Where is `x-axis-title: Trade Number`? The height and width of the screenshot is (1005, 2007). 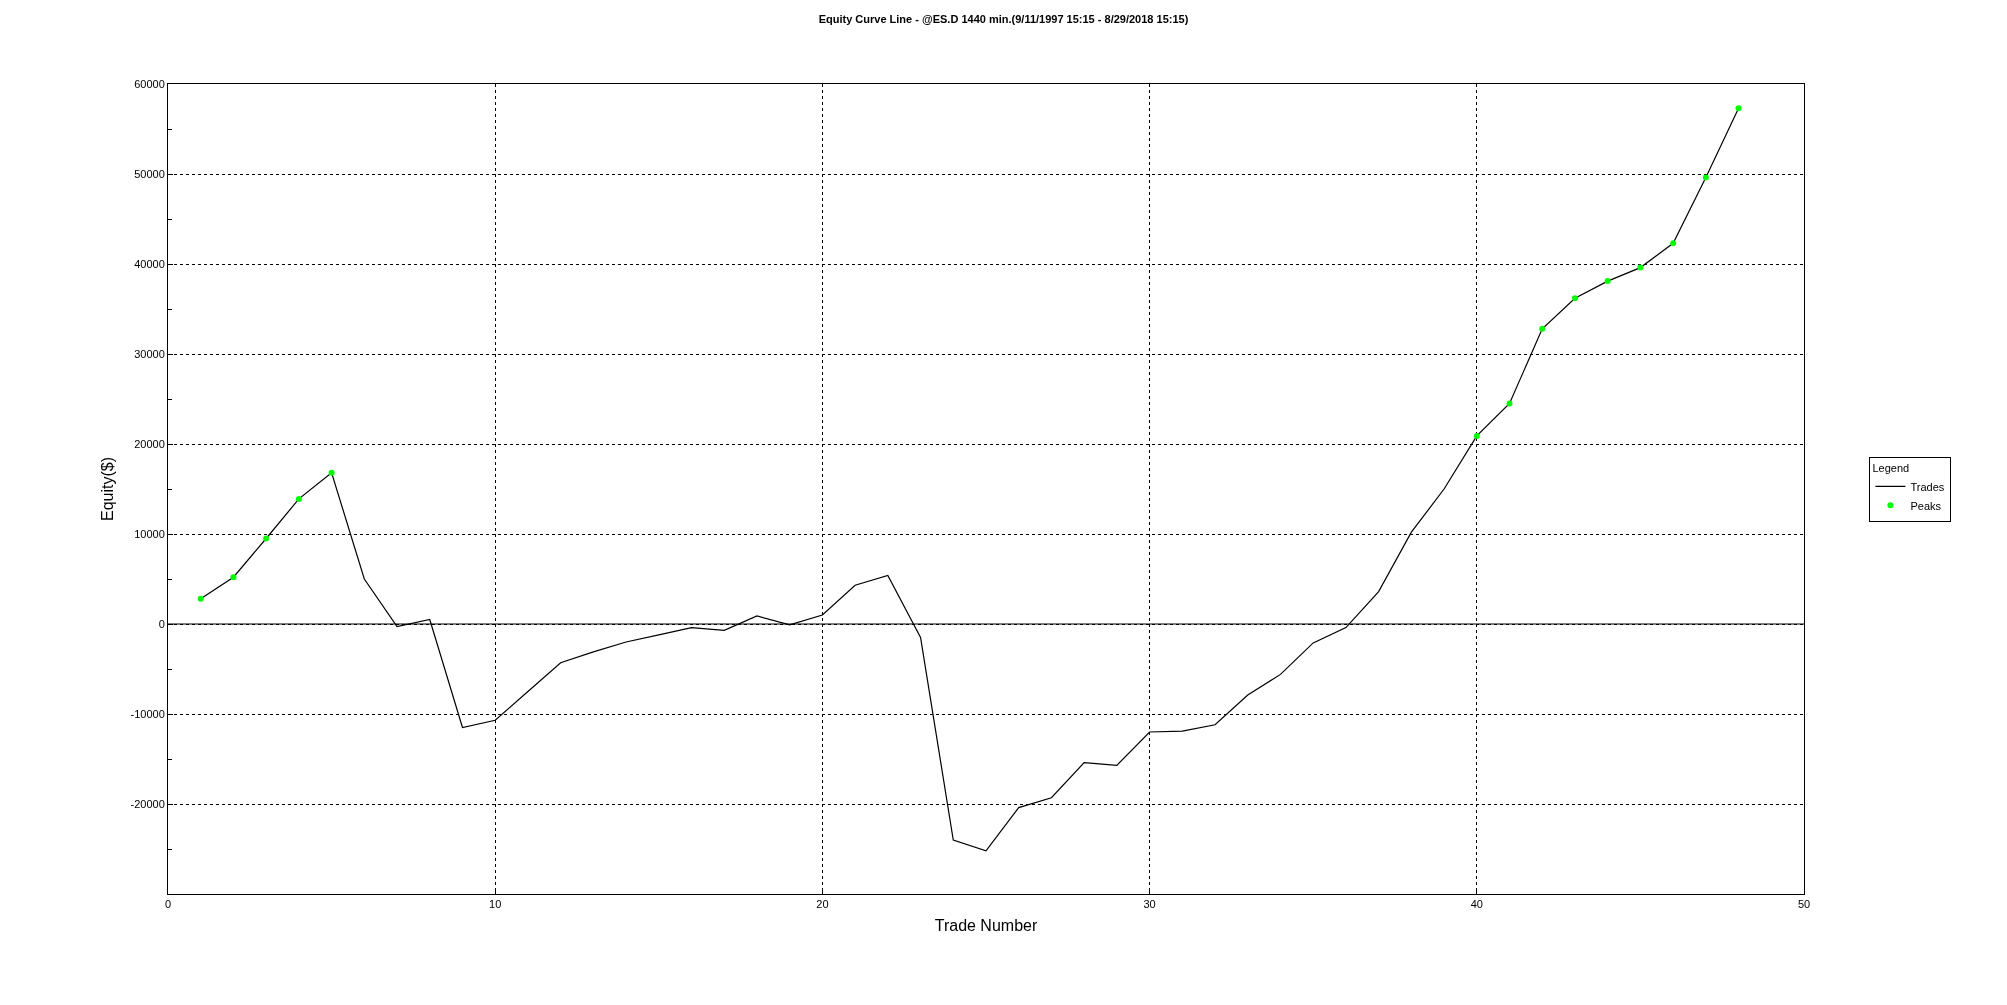
x-axis-title: Trade Number is located at coordinates (986, 925).